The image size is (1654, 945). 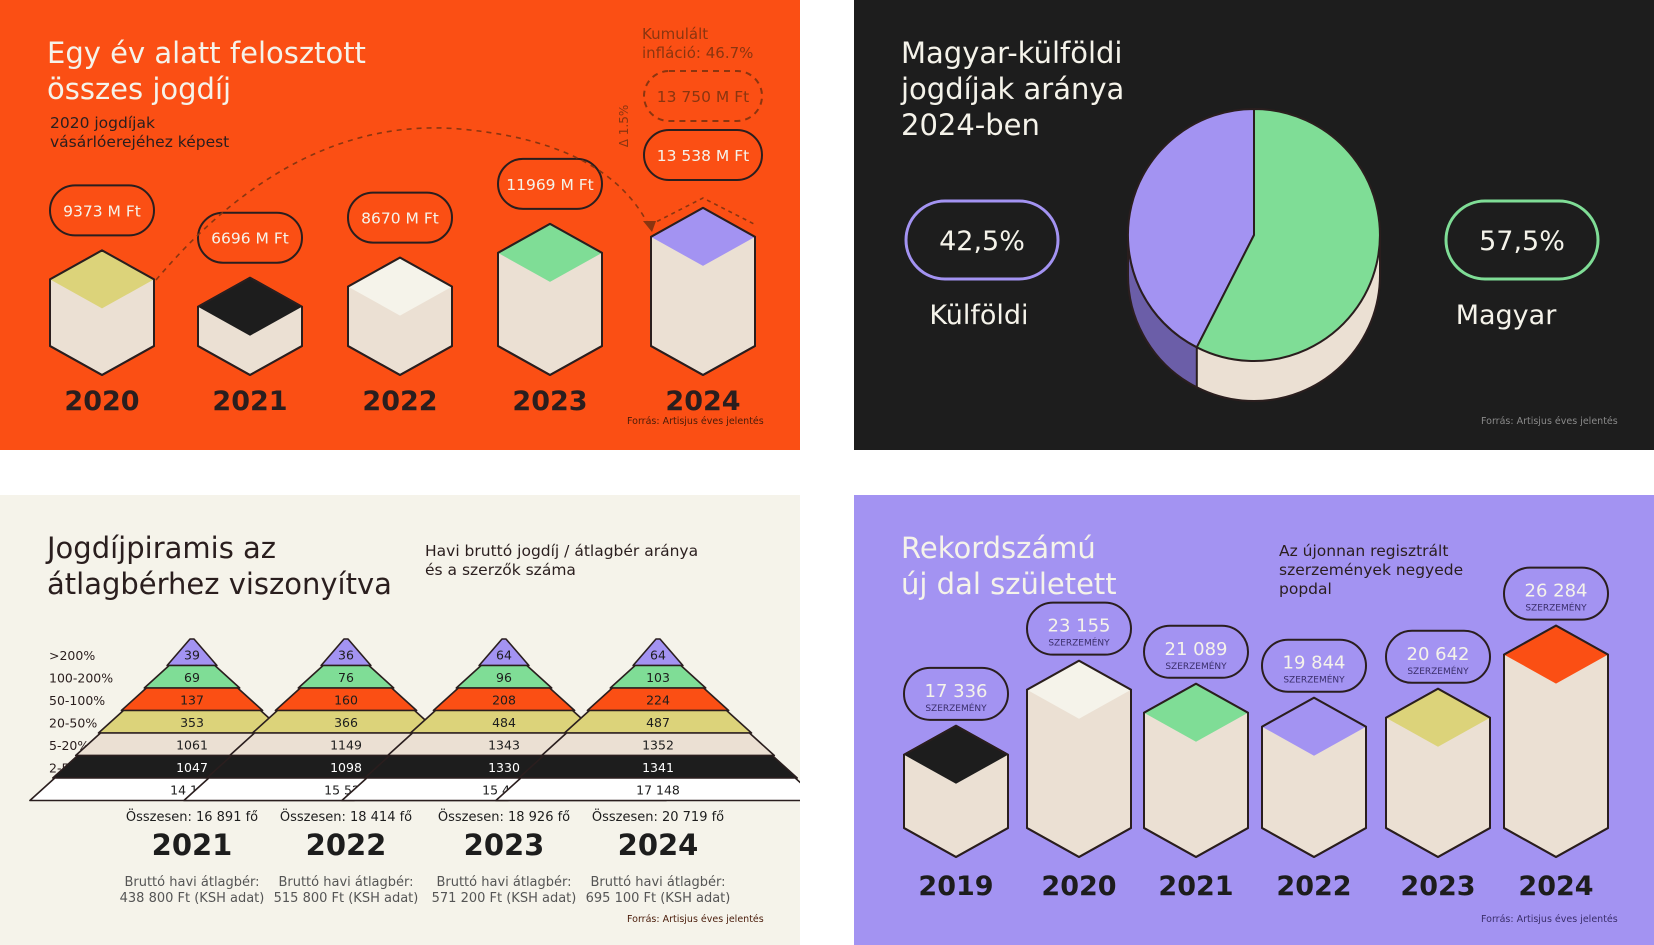 I want to click on year-label: 2019, so click(x=955, y=886).